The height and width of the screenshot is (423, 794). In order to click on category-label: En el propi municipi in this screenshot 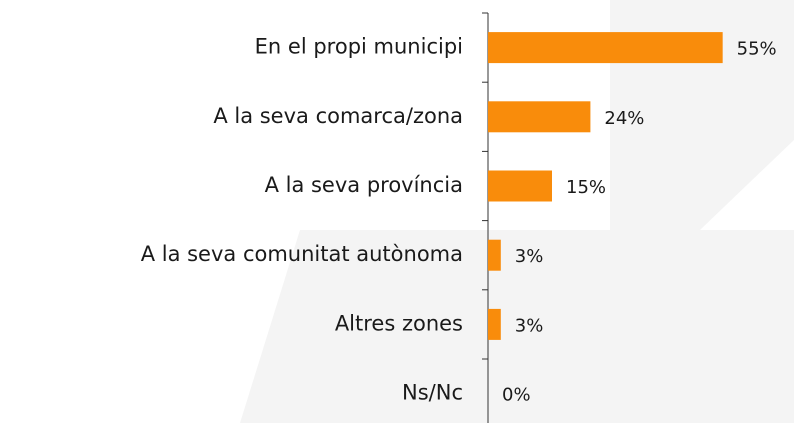, I will do `click(359, 47)`.